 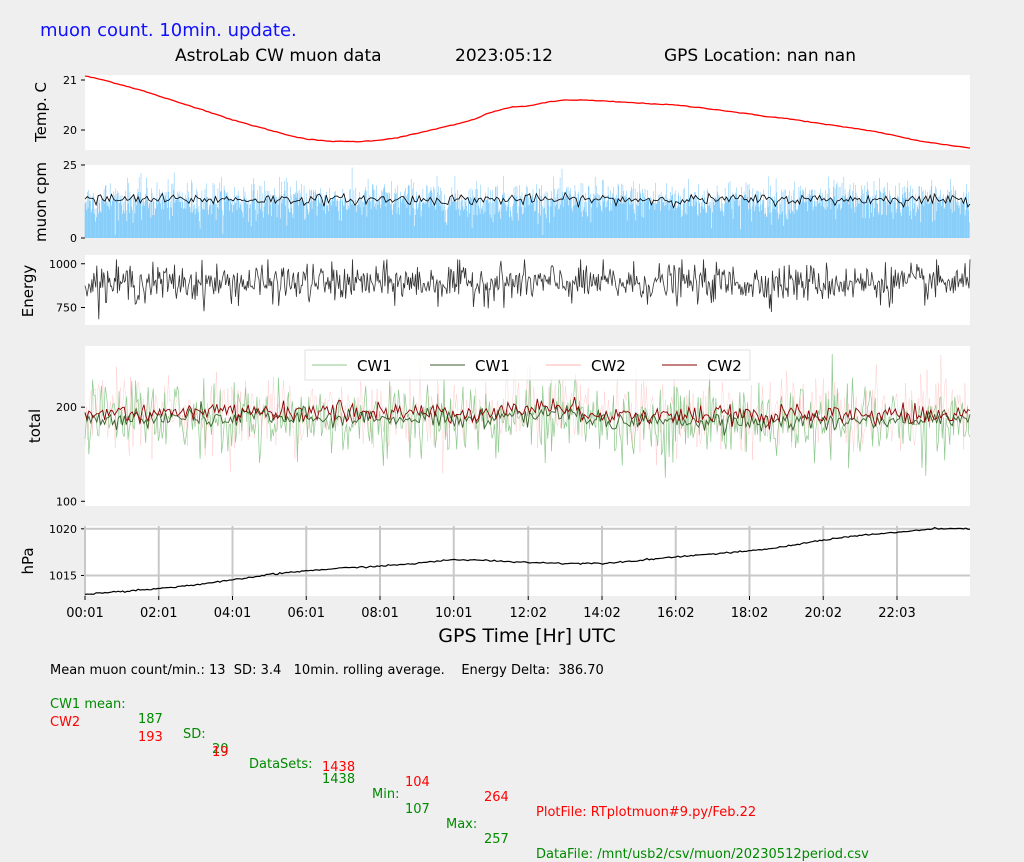 I want to click on cw2-min: 104, so click(x=417, y=782).